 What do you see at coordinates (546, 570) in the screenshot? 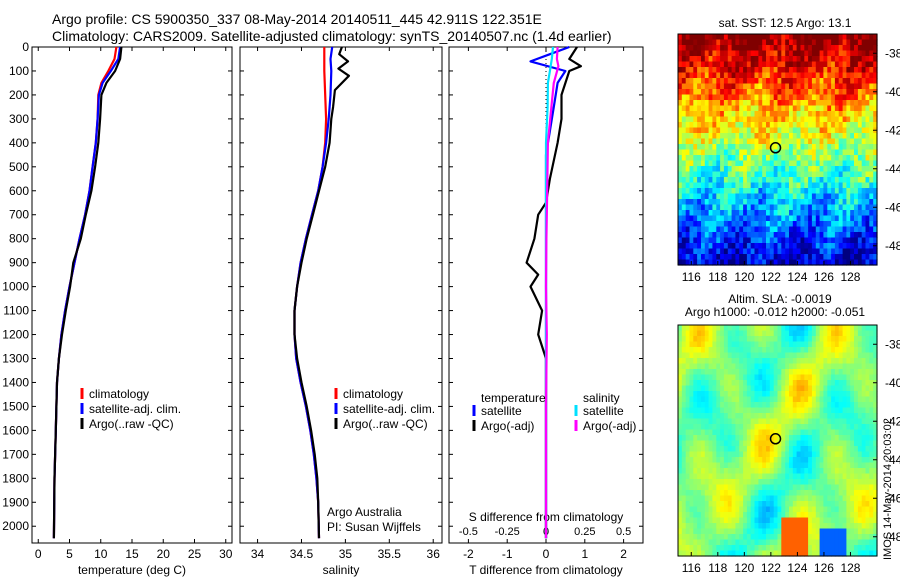
I see `x-axis-label: T difference from climatology` at bounding box center [546, 570].